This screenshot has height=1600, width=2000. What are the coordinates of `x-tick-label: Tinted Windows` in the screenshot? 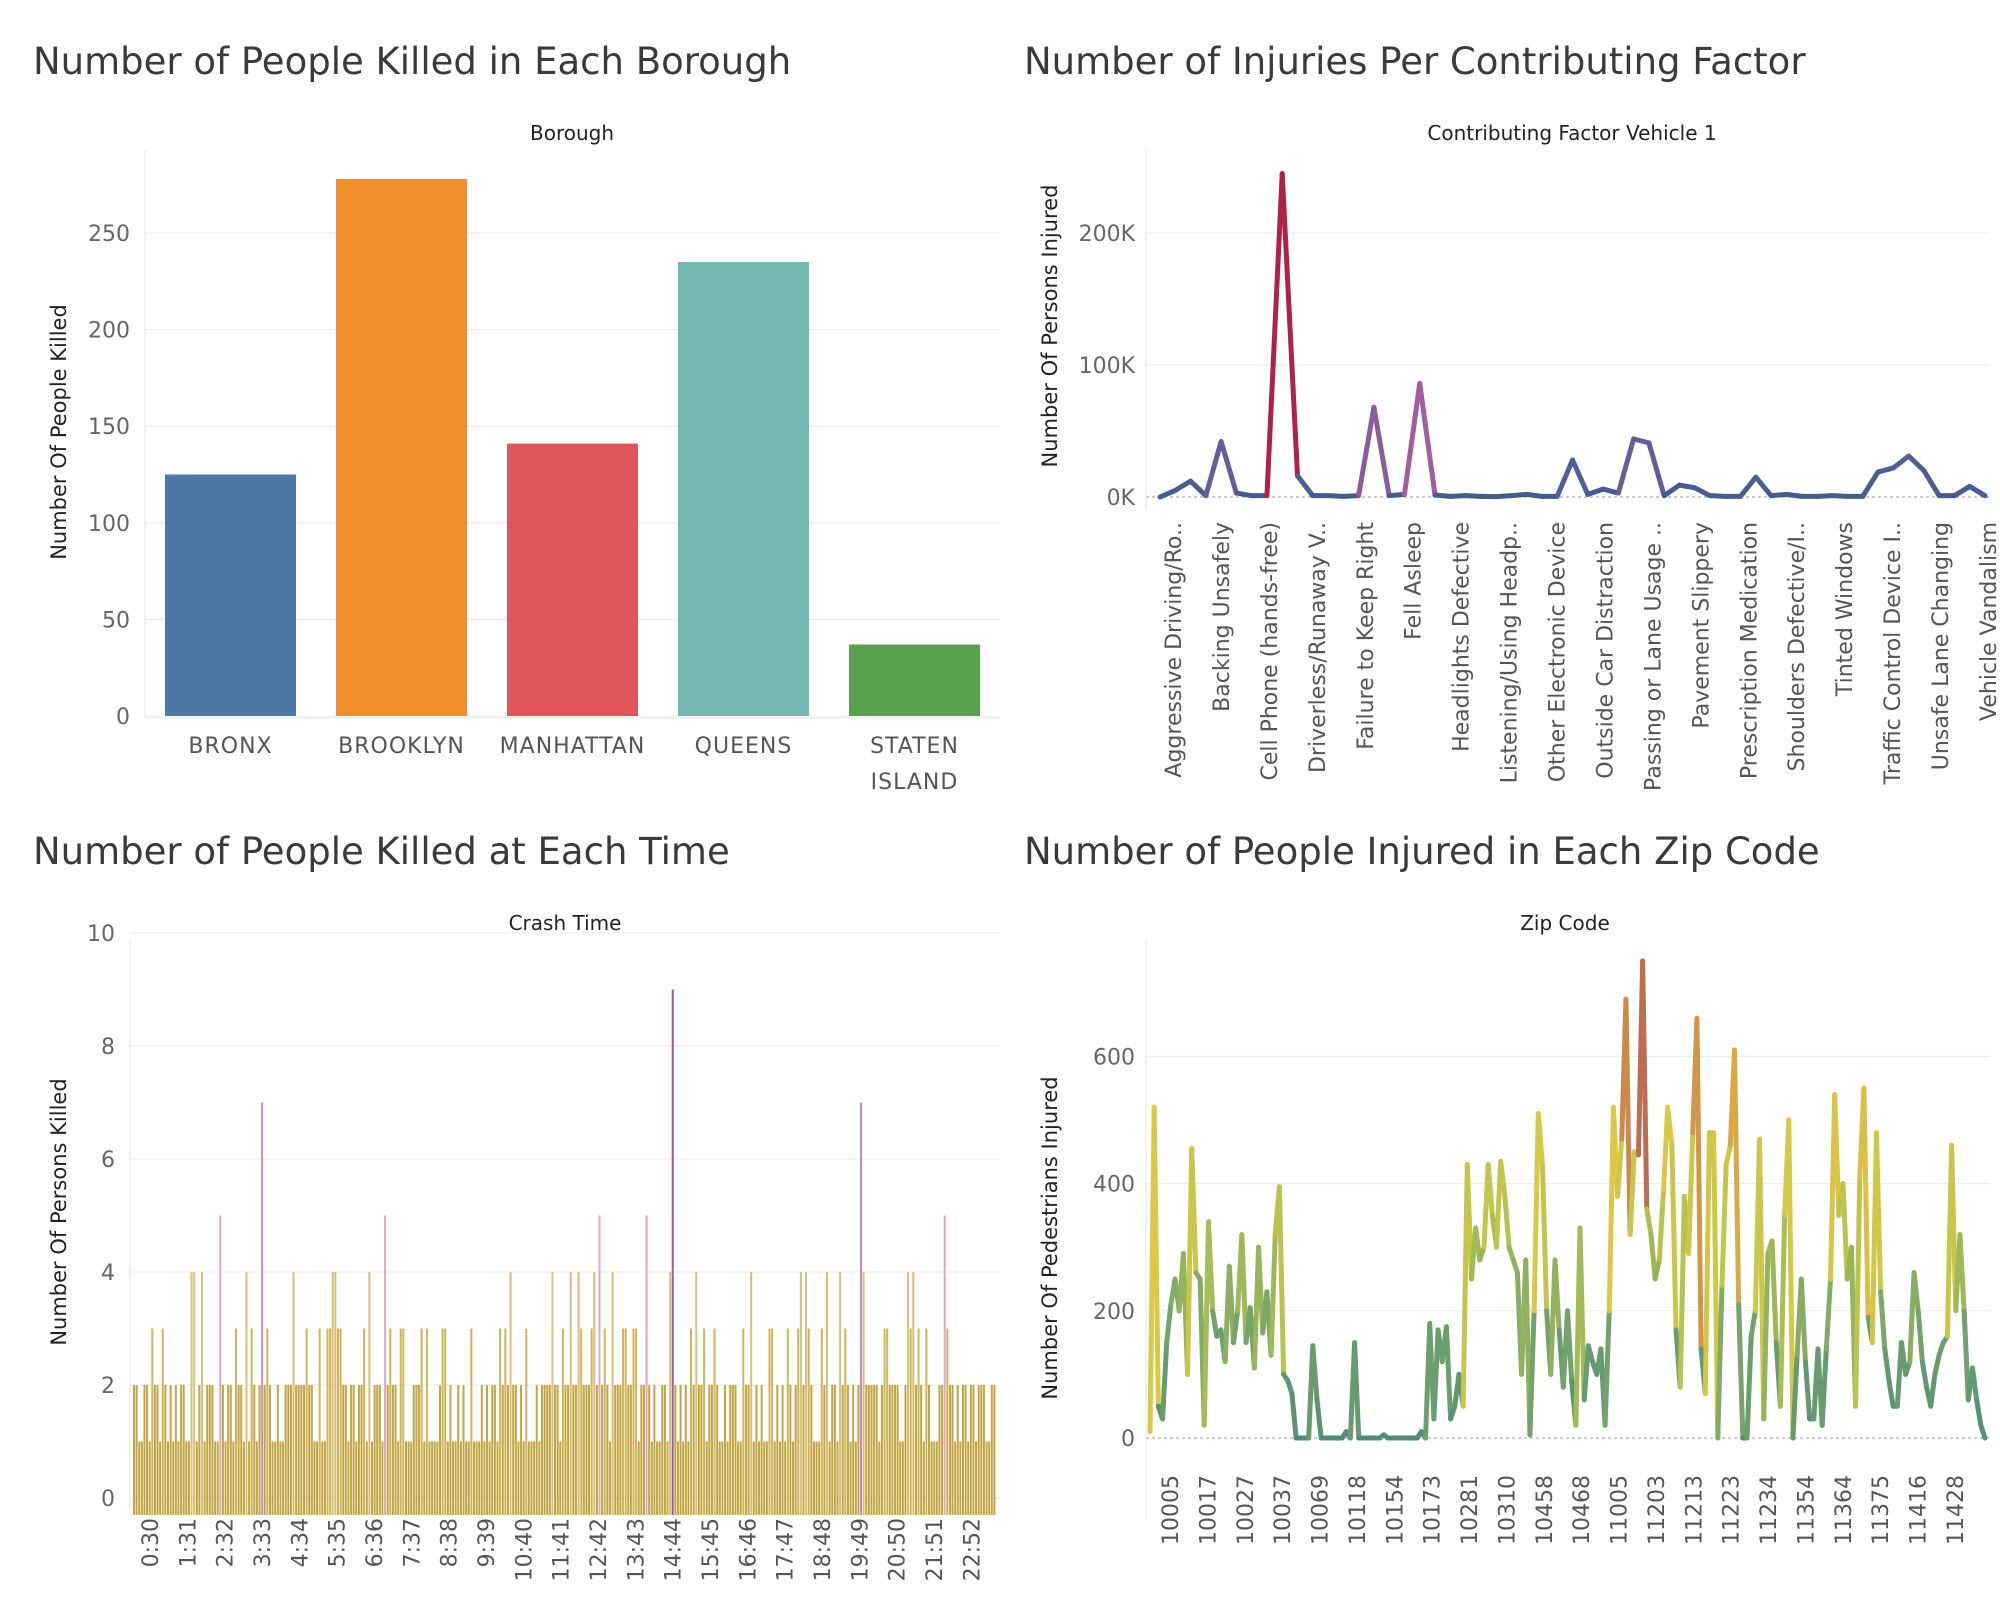 It's located at (1845, 609).